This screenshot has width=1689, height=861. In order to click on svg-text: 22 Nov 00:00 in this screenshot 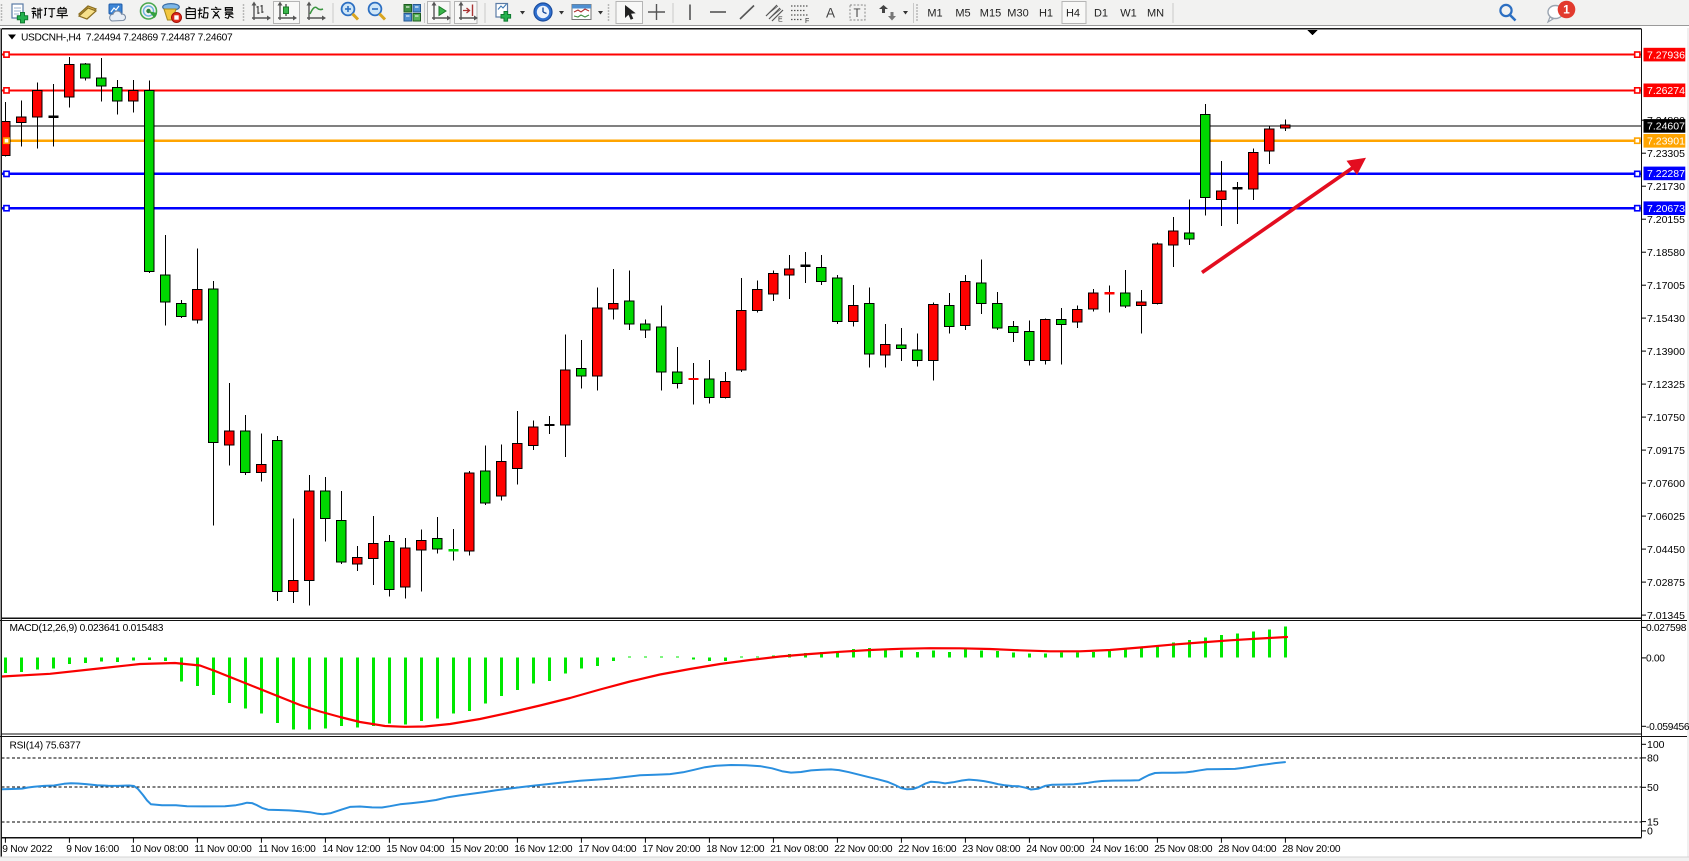, I will do `click(863, 849)`.